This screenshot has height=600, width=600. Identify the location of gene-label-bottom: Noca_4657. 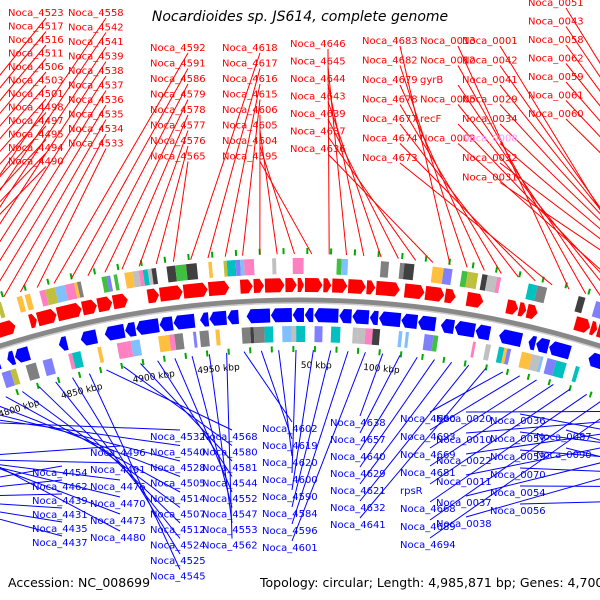
(358, 440).